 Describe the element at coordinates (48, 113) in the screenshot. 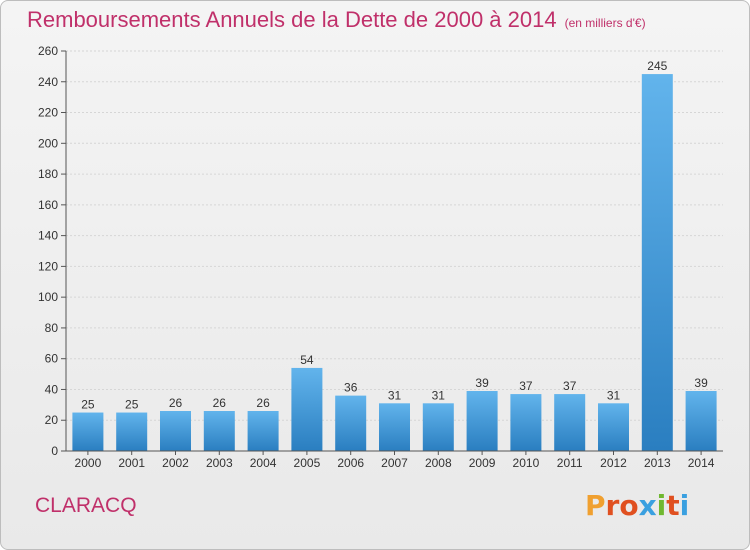

I see `y-tick-label: 220` at that location.